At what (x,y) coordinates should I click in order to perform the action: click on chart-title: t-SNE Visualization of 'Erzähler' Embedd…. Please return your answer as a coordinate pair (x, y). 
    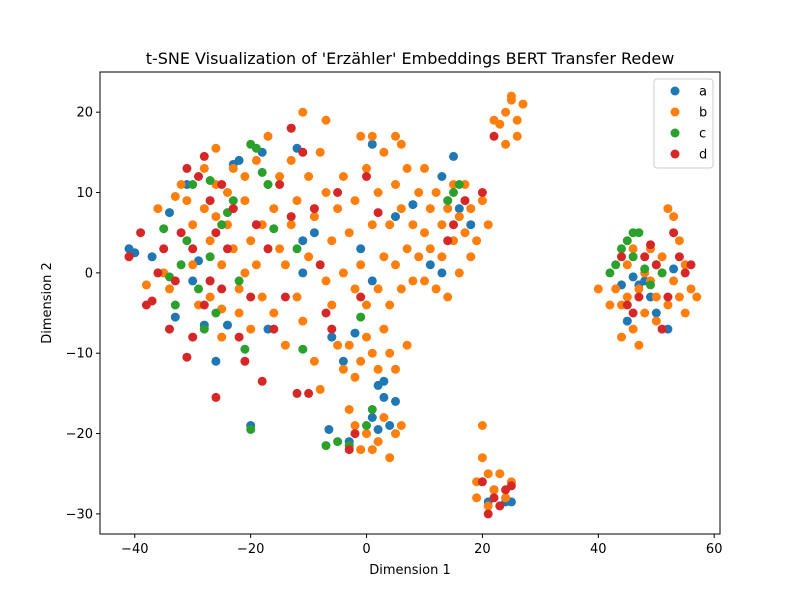
    Looking at the image, I should click on (410, 58).